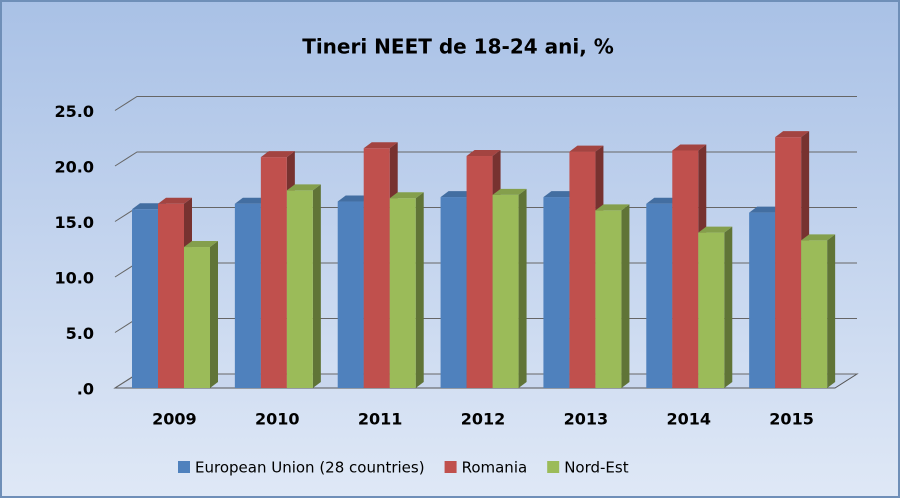 The width and height of the screenshot is (901, 499). What do you see at coordinates (74, 167) in the screenshot?
I see `y-tick-label: 20.0` at bounding box center [74, 167].